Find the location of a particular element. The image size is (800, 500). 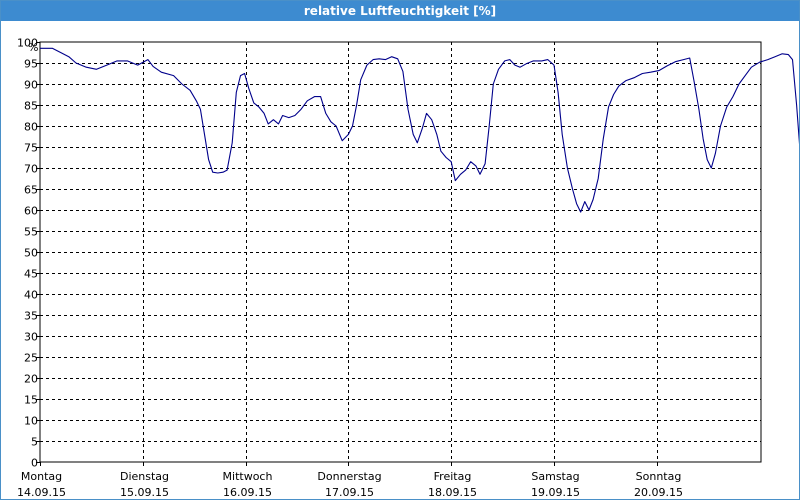

y-tick-label: 45 is located at coordinates (31, 274).